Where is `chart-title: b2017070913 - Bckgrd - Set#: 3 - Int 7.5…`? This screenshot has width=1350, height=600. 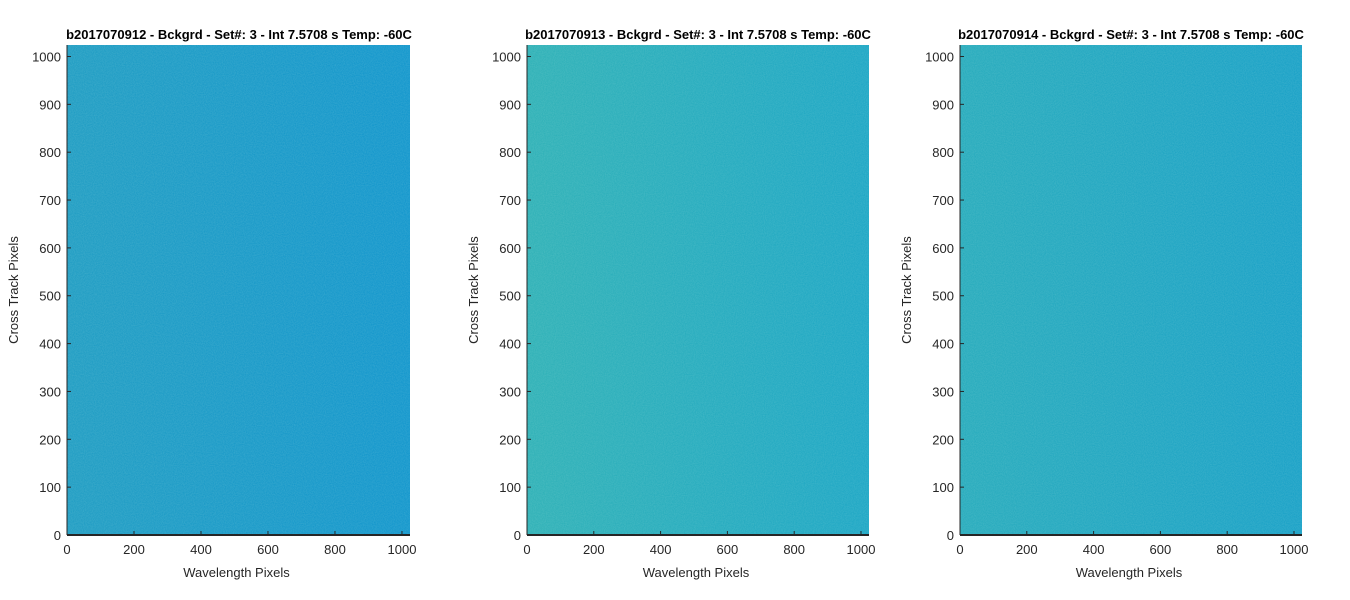 chart-title: b2017070913 - Bckgrd - Set#: 3 - Int 7.5… is located at coordinates (698, 34).